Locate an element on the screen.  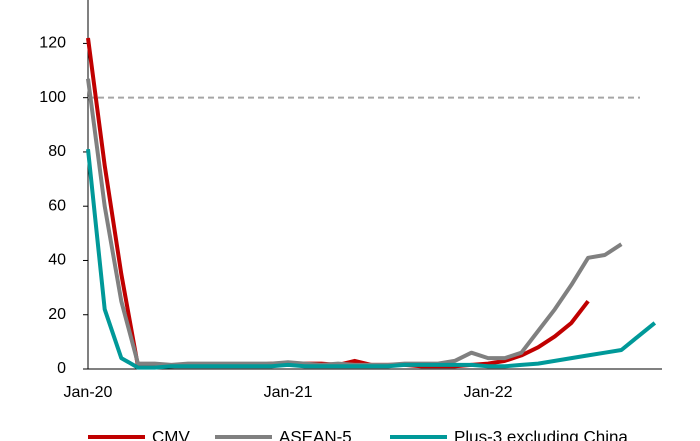
y-tick-label: 20 is located at coordinates (57, 314).